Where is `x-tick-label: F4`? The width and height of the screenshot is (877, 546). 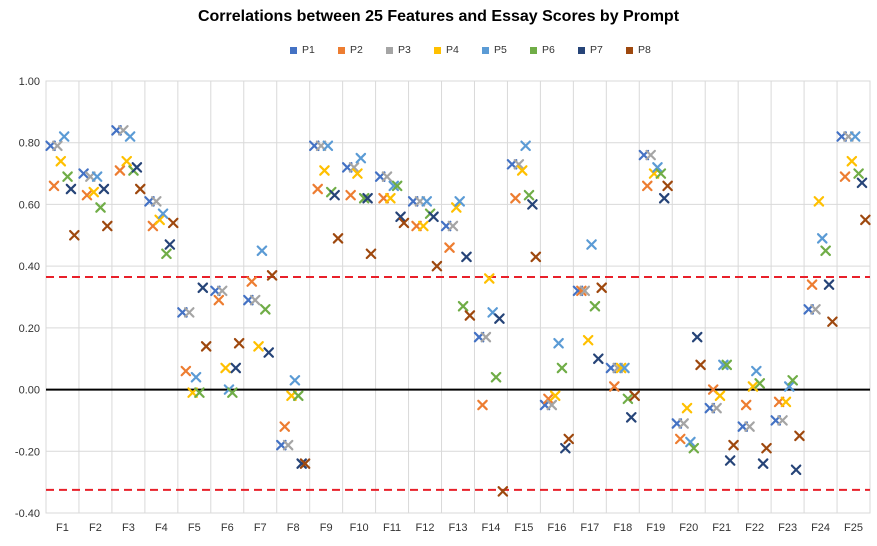 x-tick-label: F4 is located at coordinates (161, 528).